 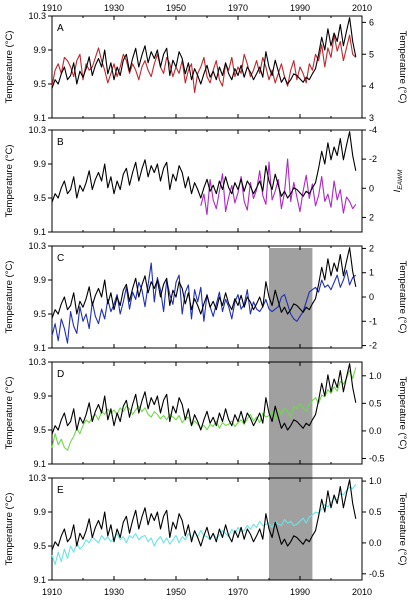 I want to click on x-tick-label-top: 1930, so click(x=114, y=8).